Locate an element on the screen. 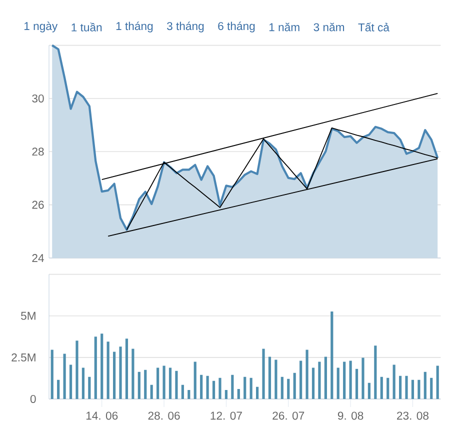 The height and width of the screenshot is (434, 470). x-tick-label: 28. 06 is located at coordinates (164, 416).